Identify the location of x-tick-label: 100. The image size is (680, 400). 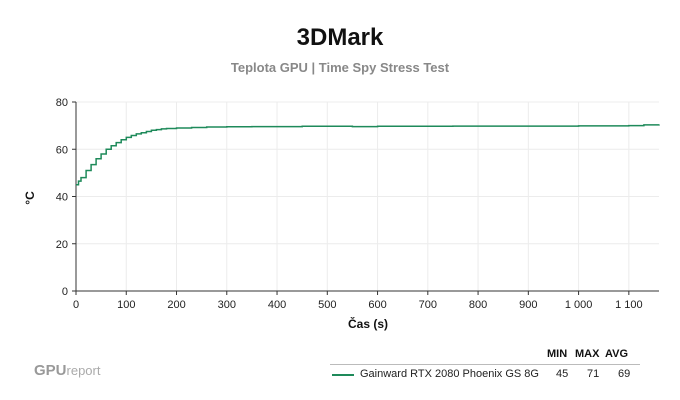
(126, 305).